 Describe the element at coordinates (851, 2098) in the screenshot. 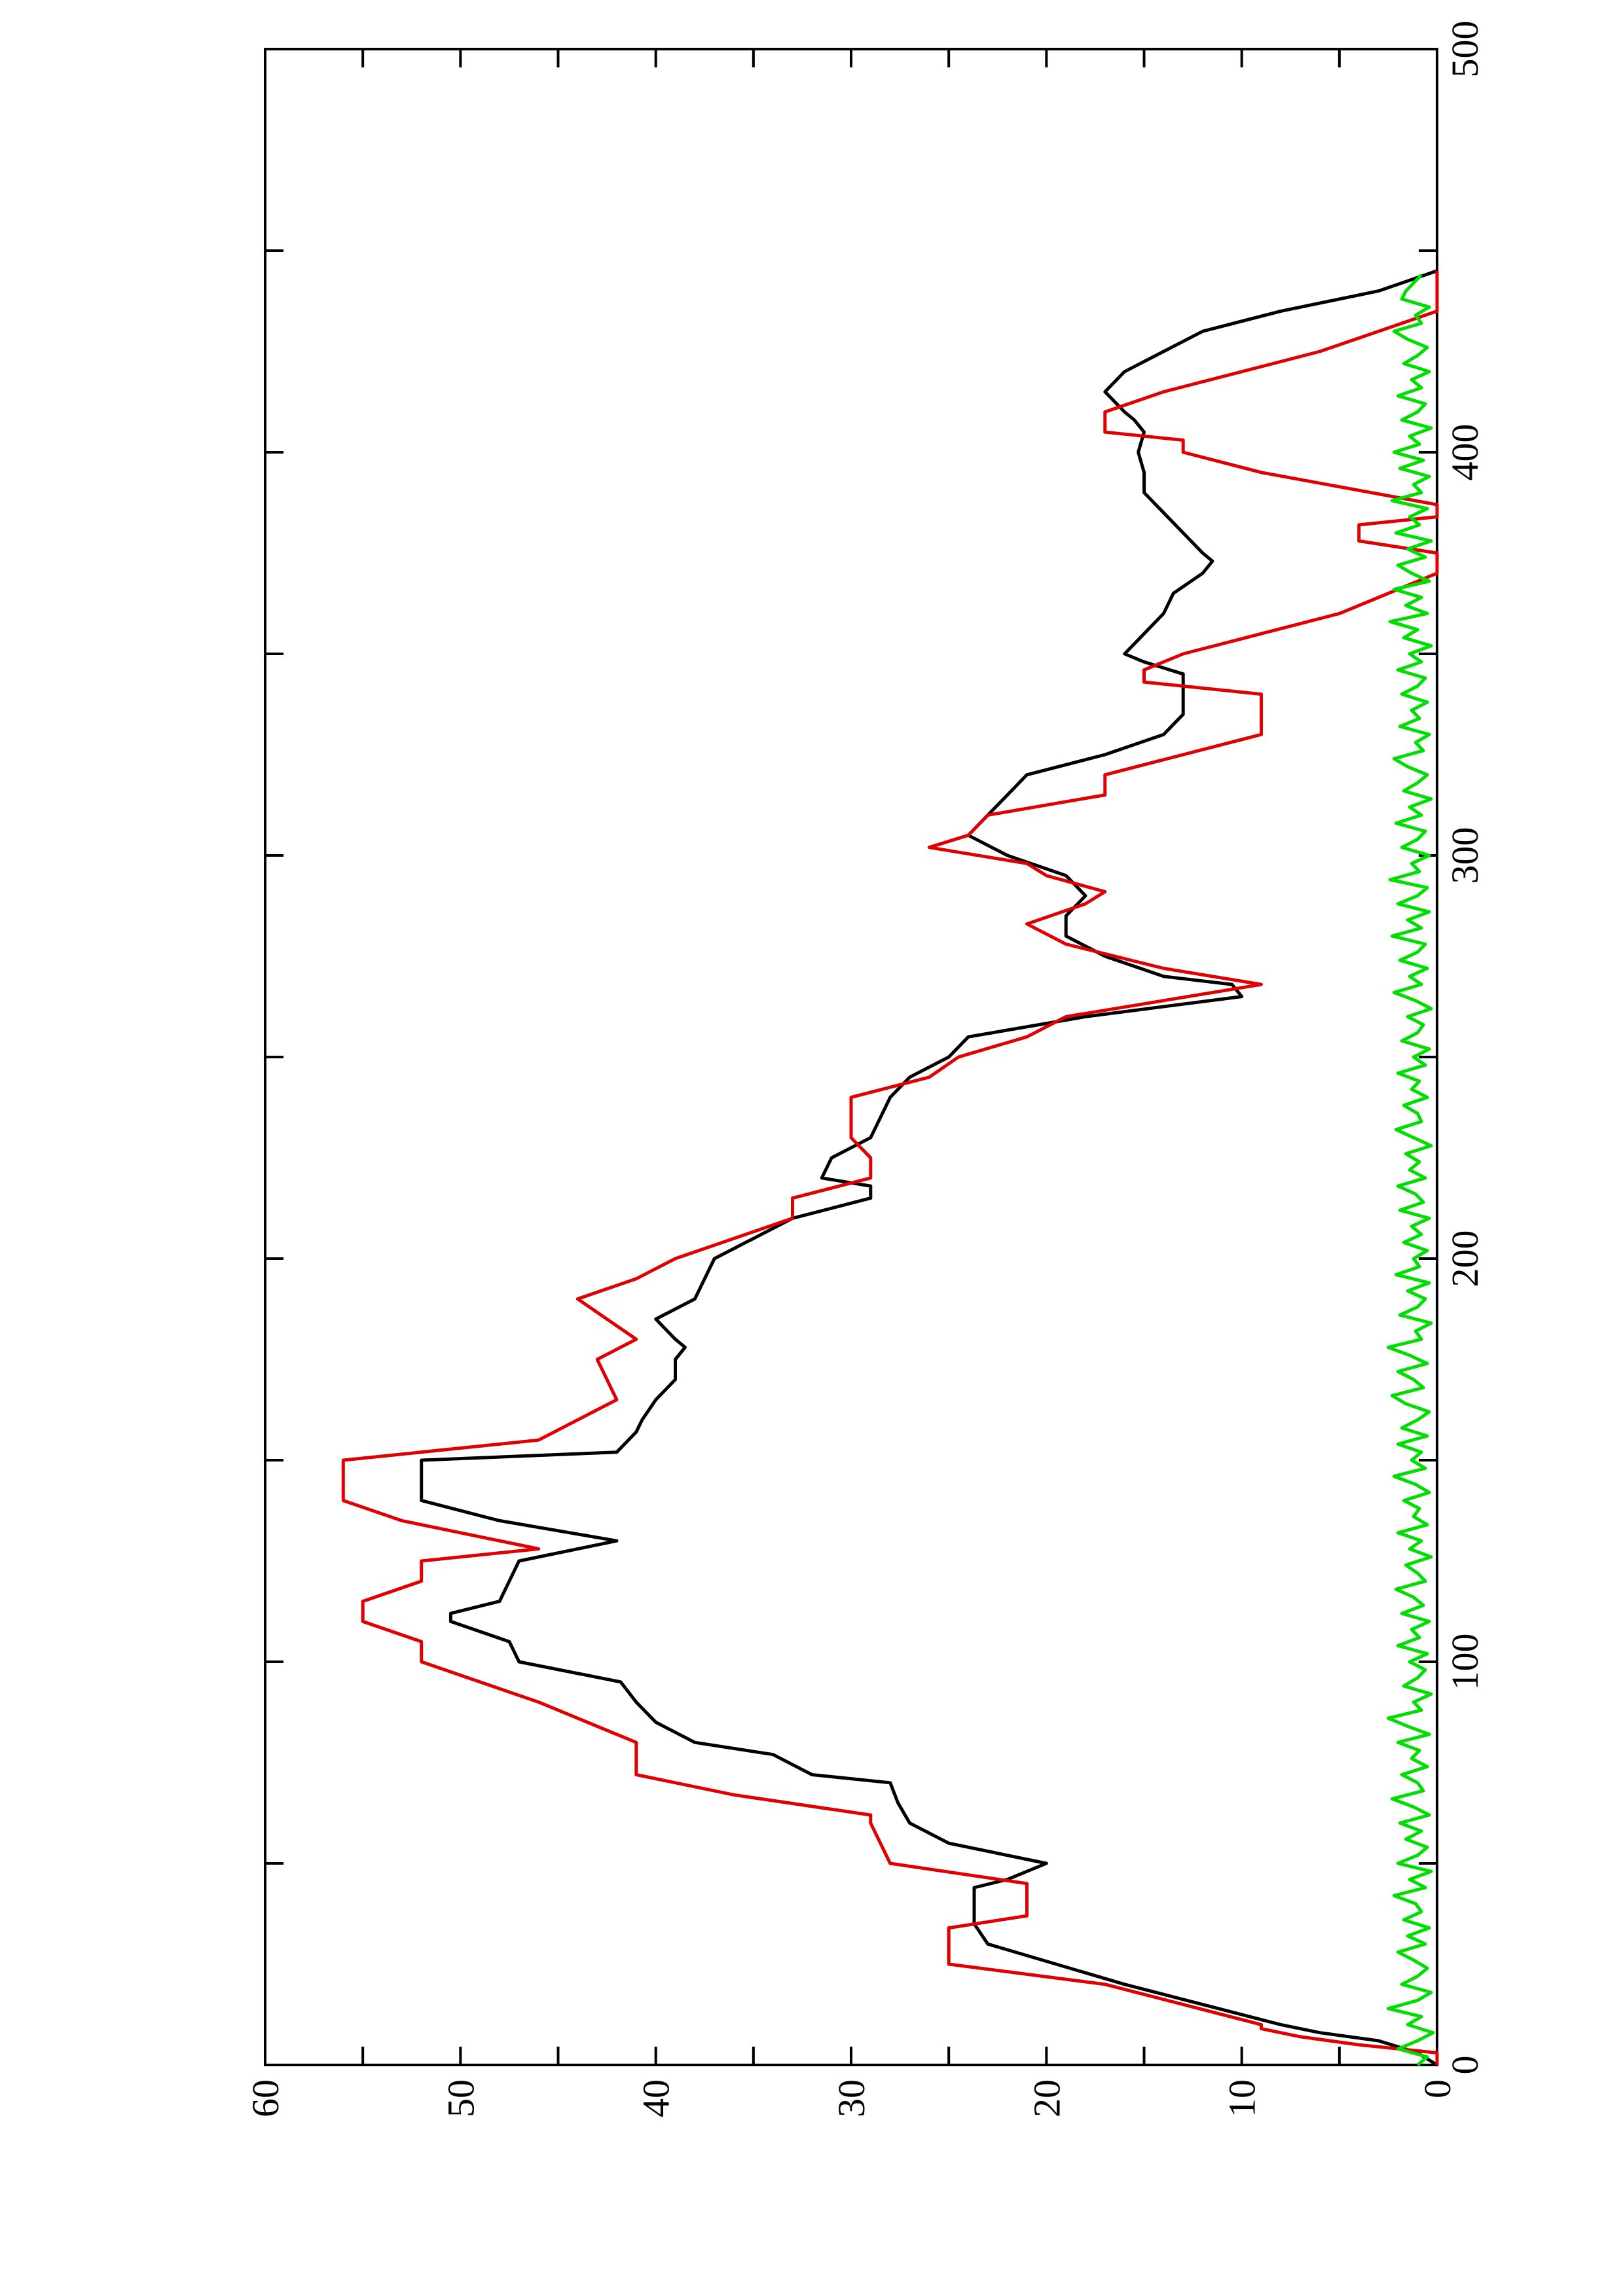

I see `y-tick-label: 30` at that location.